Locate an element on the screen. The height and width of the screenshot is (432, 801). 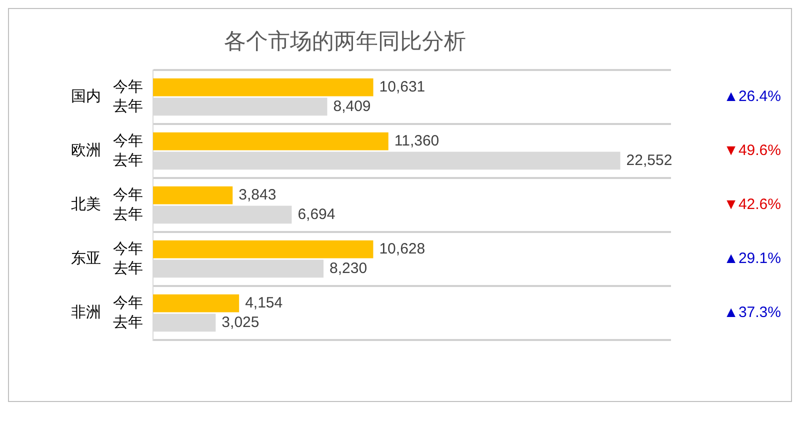
data-label: 8,230 is located at coordinates (349, 268).